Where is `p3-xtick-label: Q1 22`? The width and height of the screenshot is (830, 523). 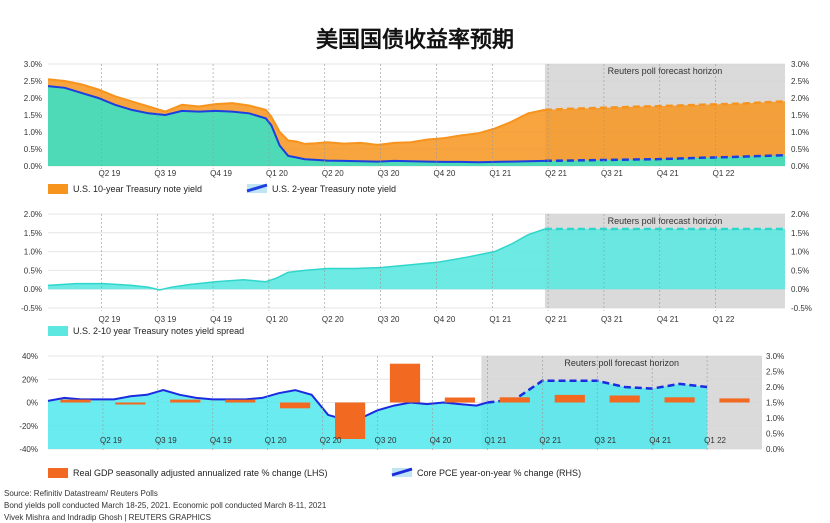 p3-xtick-label: Q1 22 is located at coordinates (715, 440).